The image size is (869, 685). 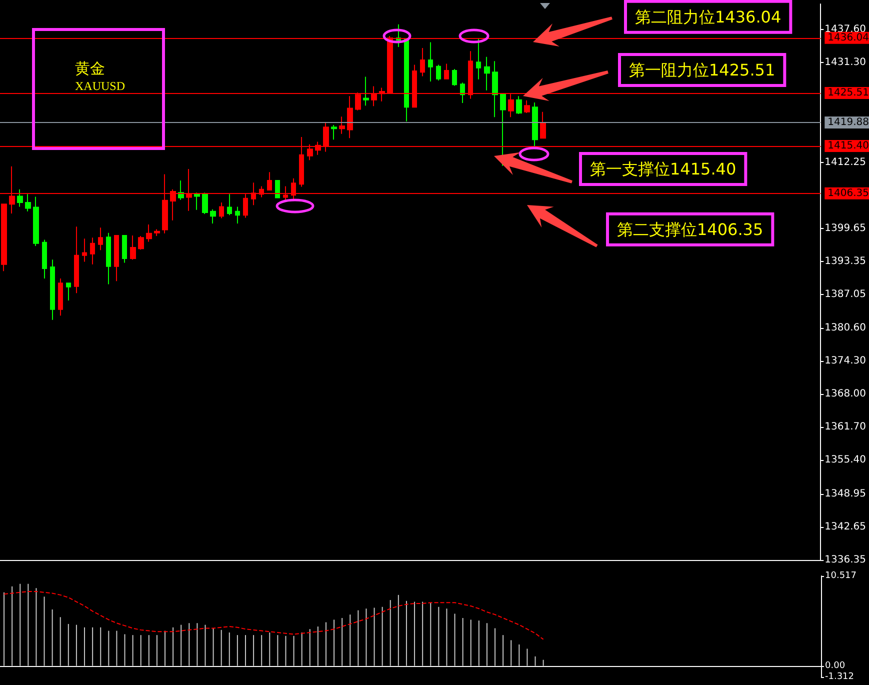 I want to click on ref-line-label: 1415.40, so click(x=848, y=146).